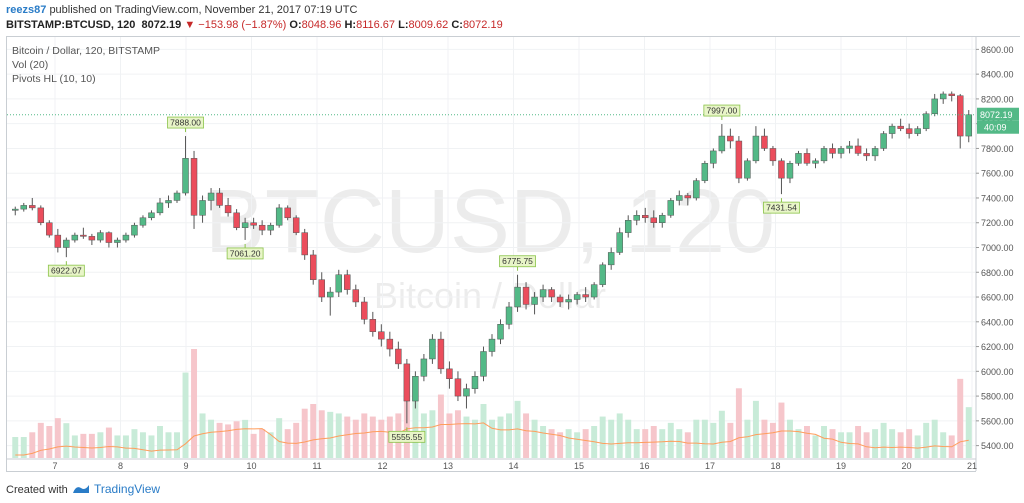 The height and width of the screenshot is (503, 1024). I want to click on legend-volume: Vol (20), so click(30, 65).